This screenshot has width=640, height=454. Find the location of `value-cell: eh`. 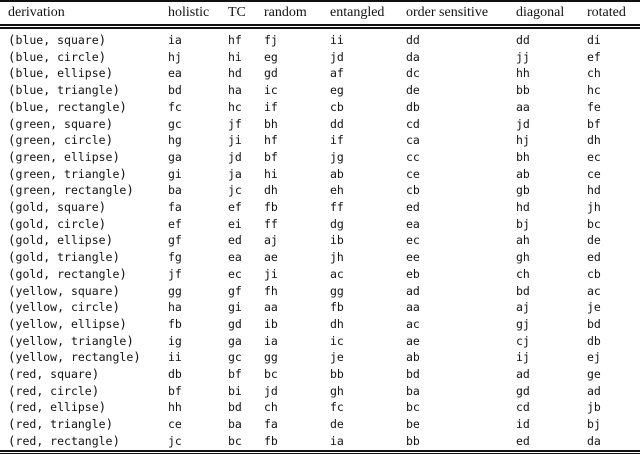

value-cell: eh is located at coordinates (337, 190).